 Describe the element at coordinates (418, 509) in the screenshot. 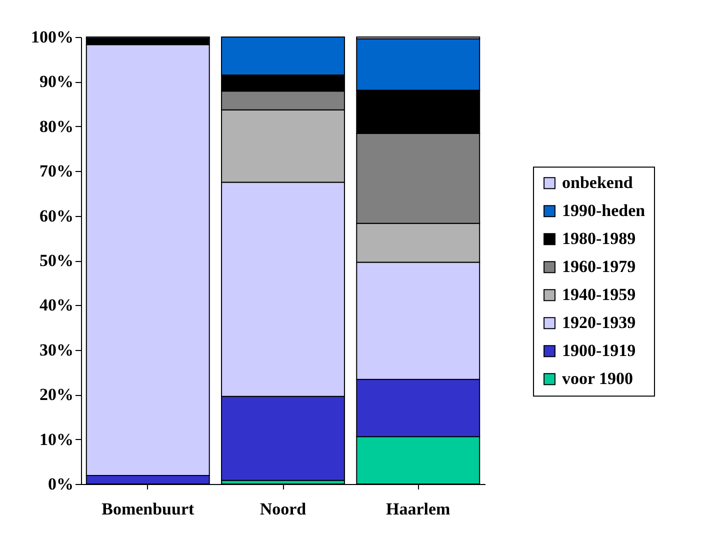

I see `x-tick-label: Haarlem` at that location.